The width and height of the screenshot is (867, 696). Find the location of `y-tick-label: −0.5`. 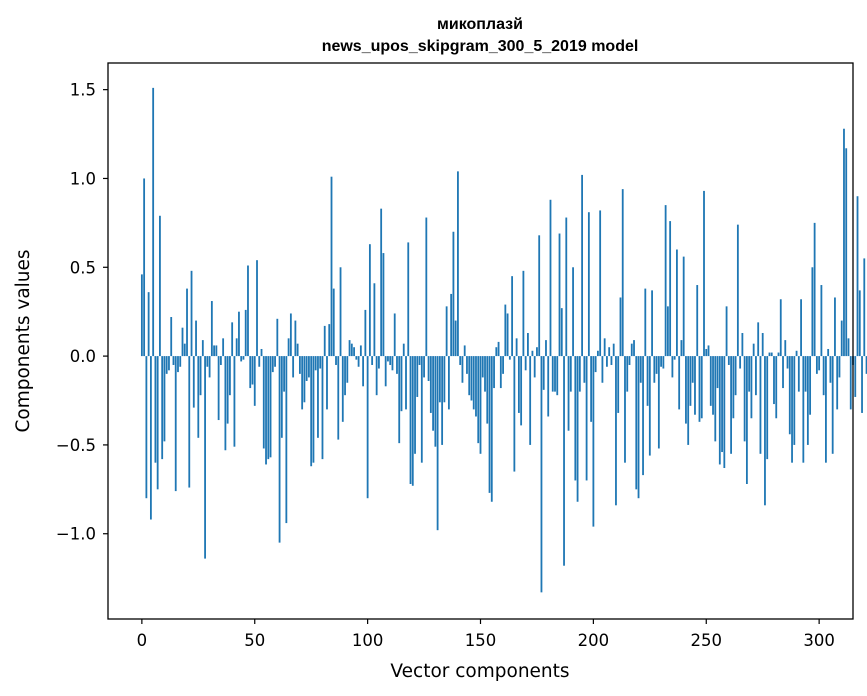

y-tick-label: −0.5 is located at coordinates (76, 445).